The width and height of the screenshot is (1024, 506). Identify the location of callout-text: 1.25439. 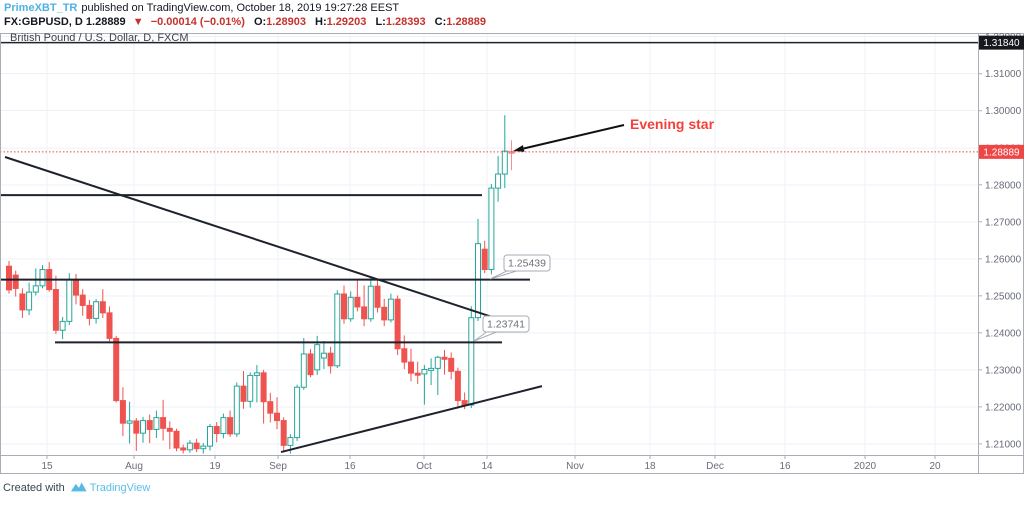
(527, 264).